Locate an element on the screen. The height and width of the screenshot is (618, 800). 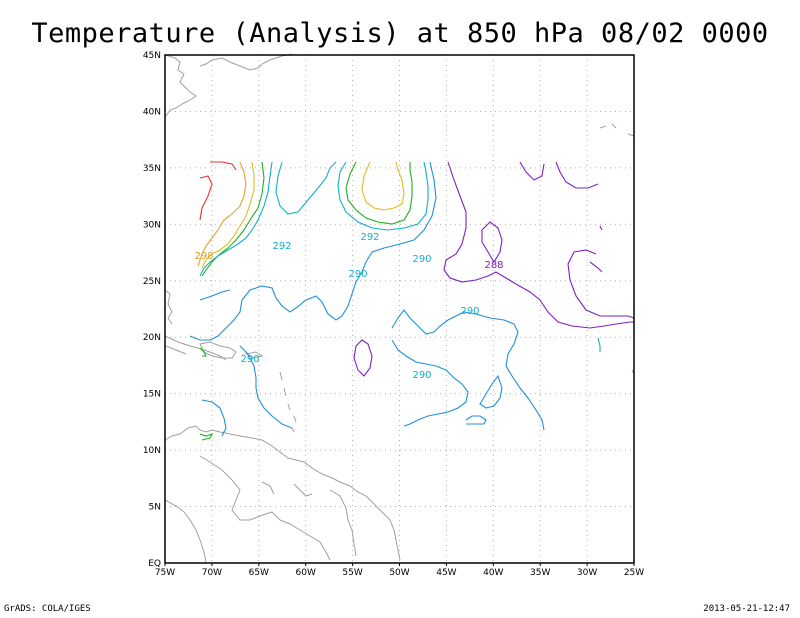
coast-south-america is located at coordinates (282, 493).